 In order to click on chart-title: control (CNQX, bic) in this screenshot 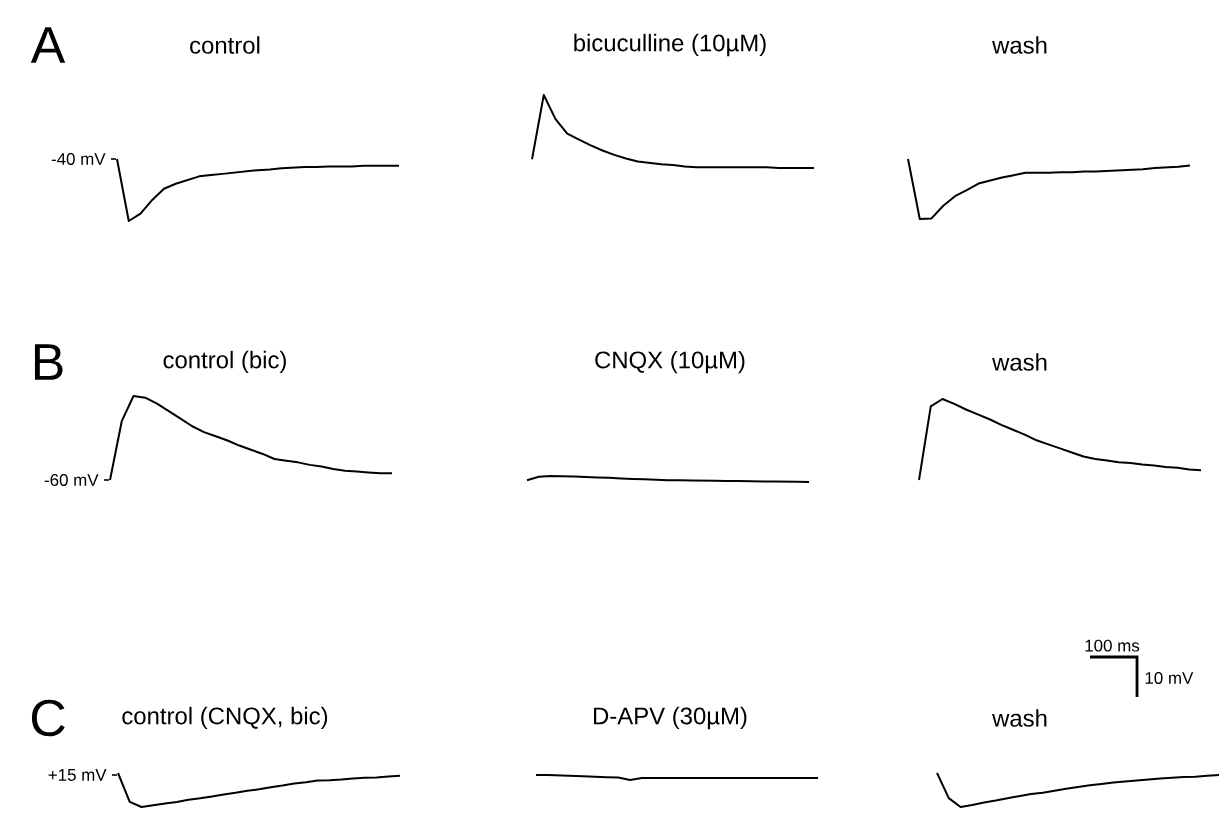, I will do `click(225, 718)`.